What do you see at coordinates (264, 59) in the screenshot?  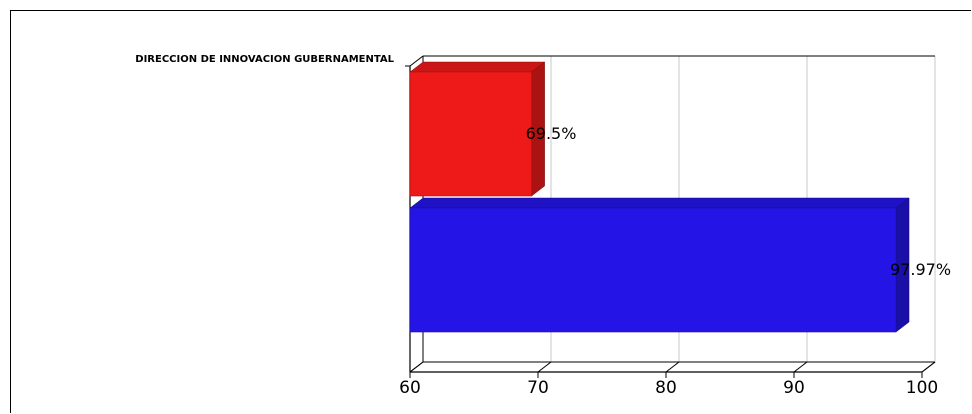 I see `category-label: DIRECCION DE INNOVACION GUBERNAMENTAL` at bounding box center [264, 59].